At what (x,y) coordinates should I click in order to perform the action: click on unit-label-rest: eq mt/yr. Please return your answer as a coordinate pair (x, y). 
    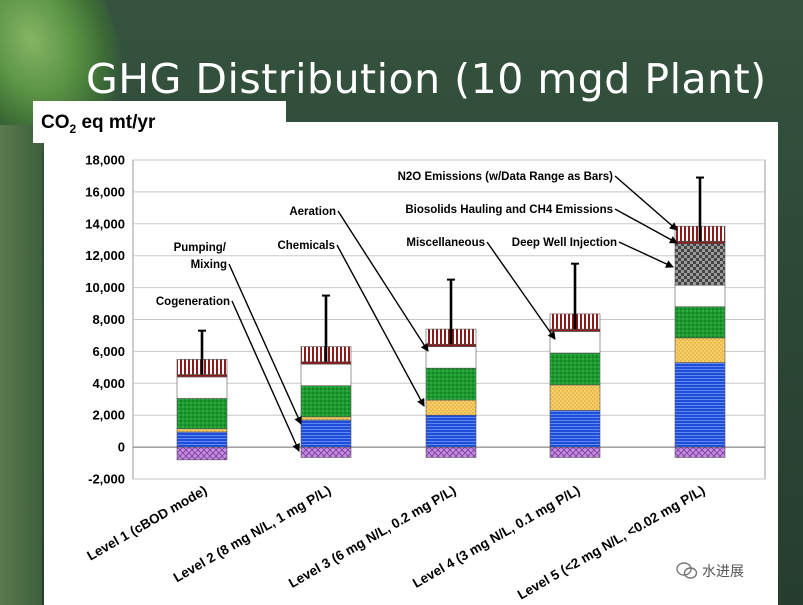
    Looking at the image, I should click on (116, 122).